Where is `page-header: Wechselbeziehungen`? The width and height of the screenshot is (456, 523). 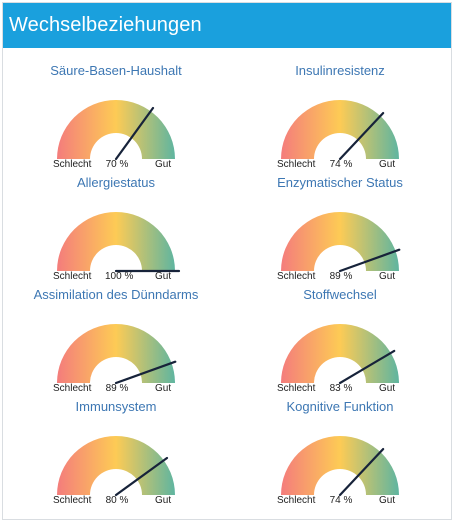 page-header: Wechselbeziehungen is located at coordinates (227, 25).